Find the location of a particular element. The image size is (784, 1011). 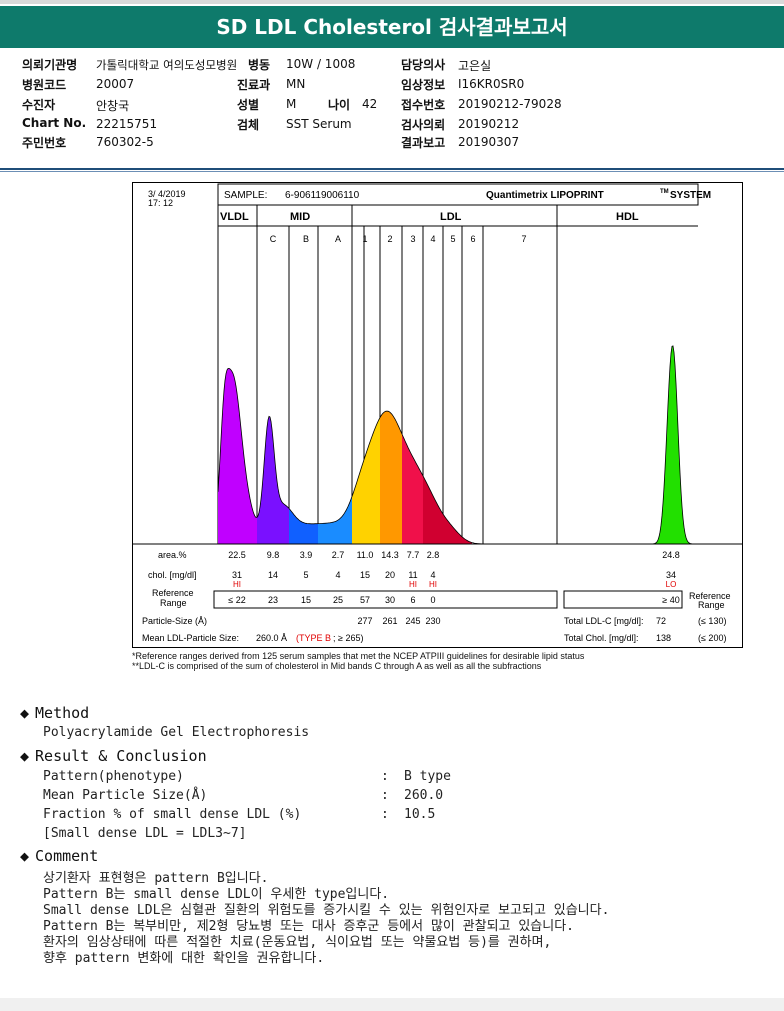

flag-value: HI is located at coordinates (413, 584).